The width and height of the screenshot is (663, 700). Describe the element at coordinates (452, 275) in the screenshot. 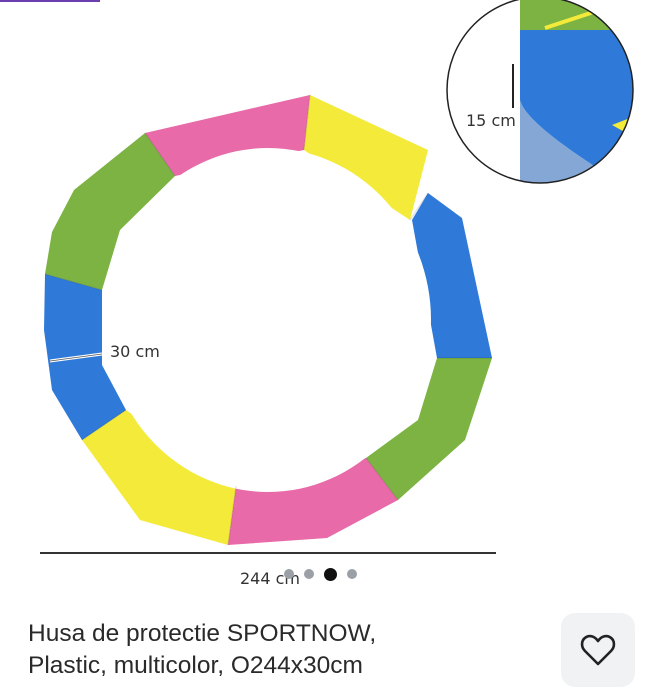

I see `pad-segment-blue-right` at that location.